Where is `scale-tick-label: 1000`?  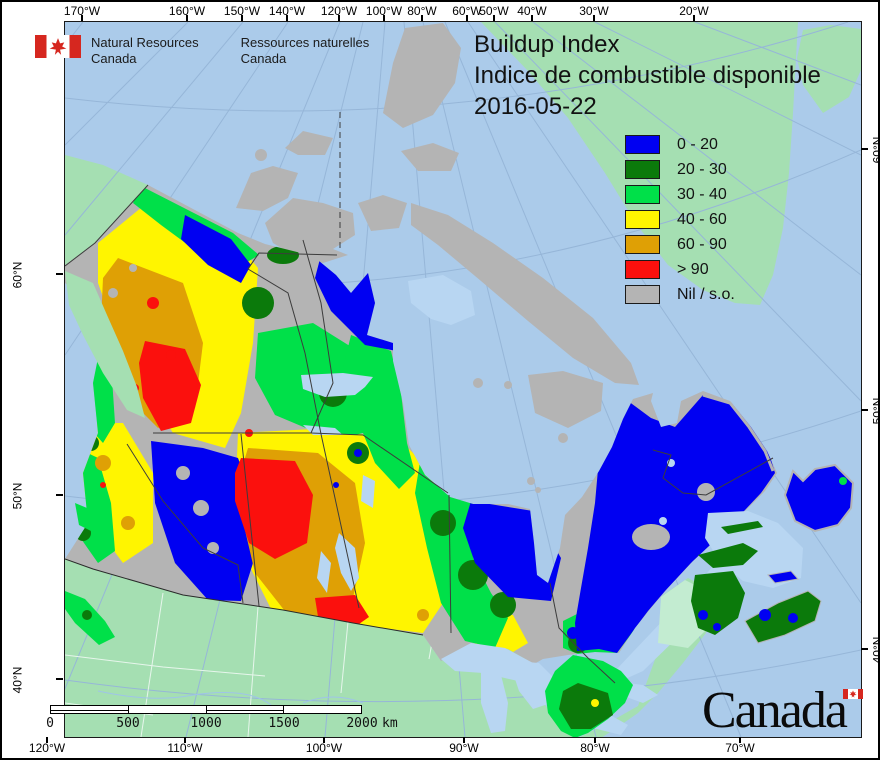
scale-tick-label: 1000 is located at coordinates (206, 723).